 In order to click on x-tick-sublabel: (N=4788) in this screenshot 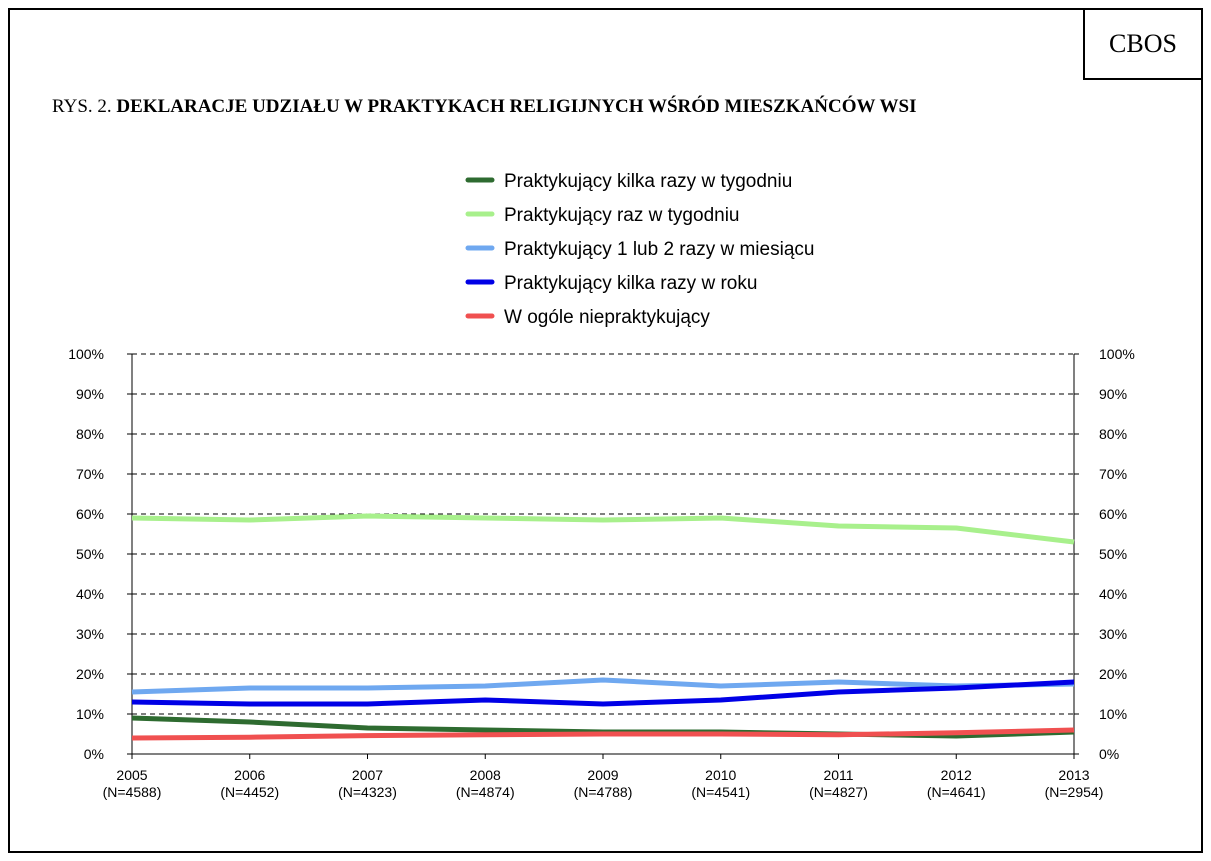, I will do `click(603, 792)`.